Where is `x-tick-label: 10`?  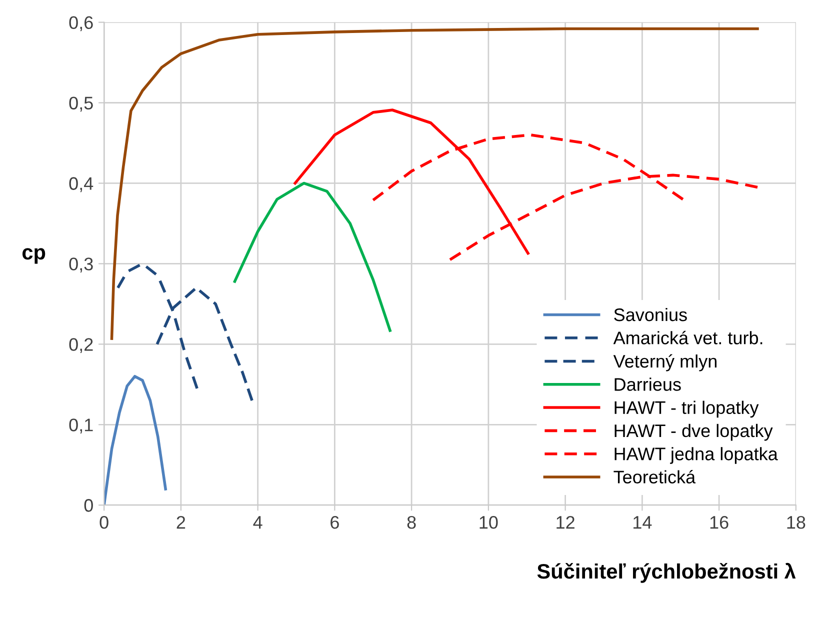 x-tick-label: 10 is located at coordinates (489, 522).